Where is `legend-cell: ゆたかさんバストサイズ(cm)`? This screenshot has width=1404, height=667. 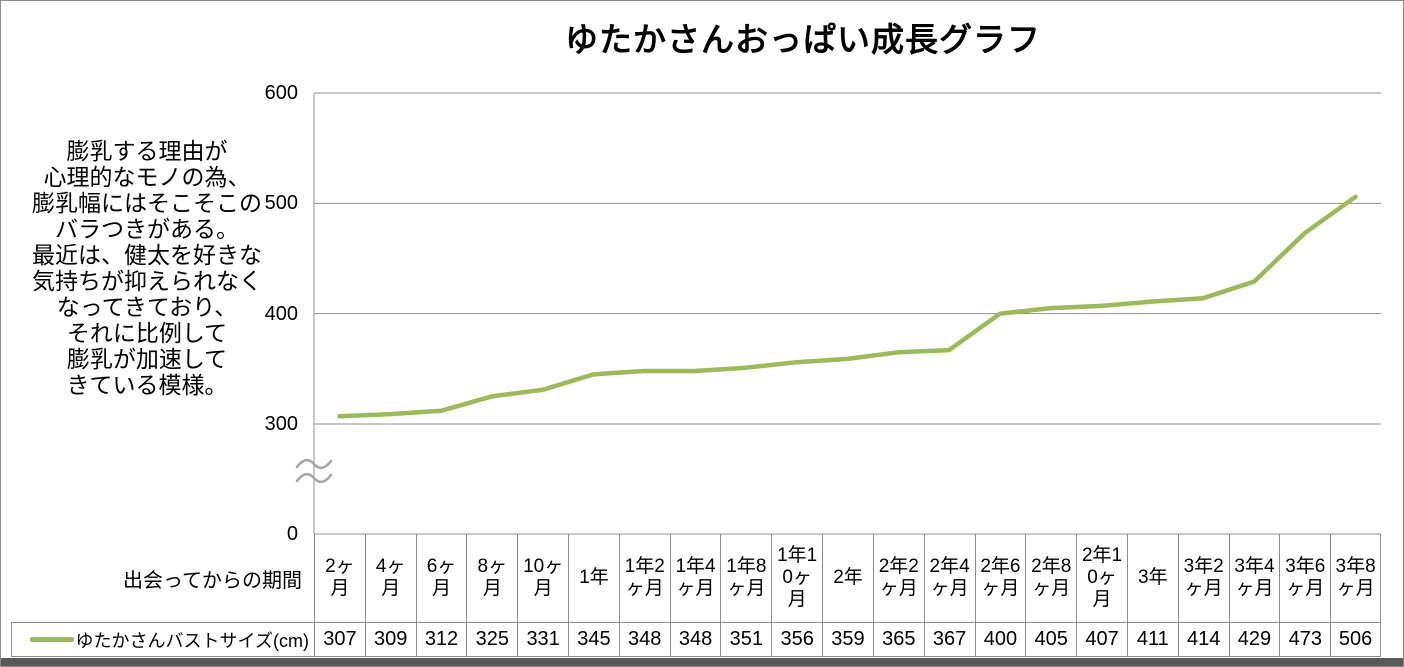 legend-cell: ゆたかさんバストサイズ(cm) is located at coordinates (162, 639).